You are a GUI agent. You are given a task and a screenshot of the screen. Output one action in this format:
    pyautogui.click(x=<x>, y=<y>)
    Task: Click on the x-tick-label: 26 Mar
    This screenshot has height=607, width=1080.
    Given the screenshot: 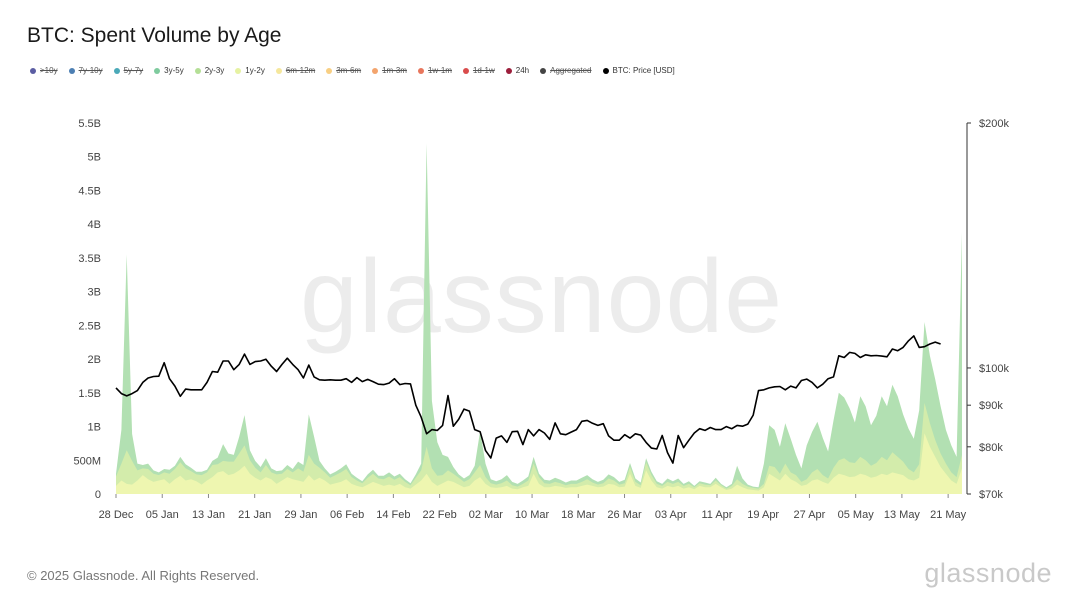 What is the action you would take?
    pyautogui.click(x=624, y=515)
    